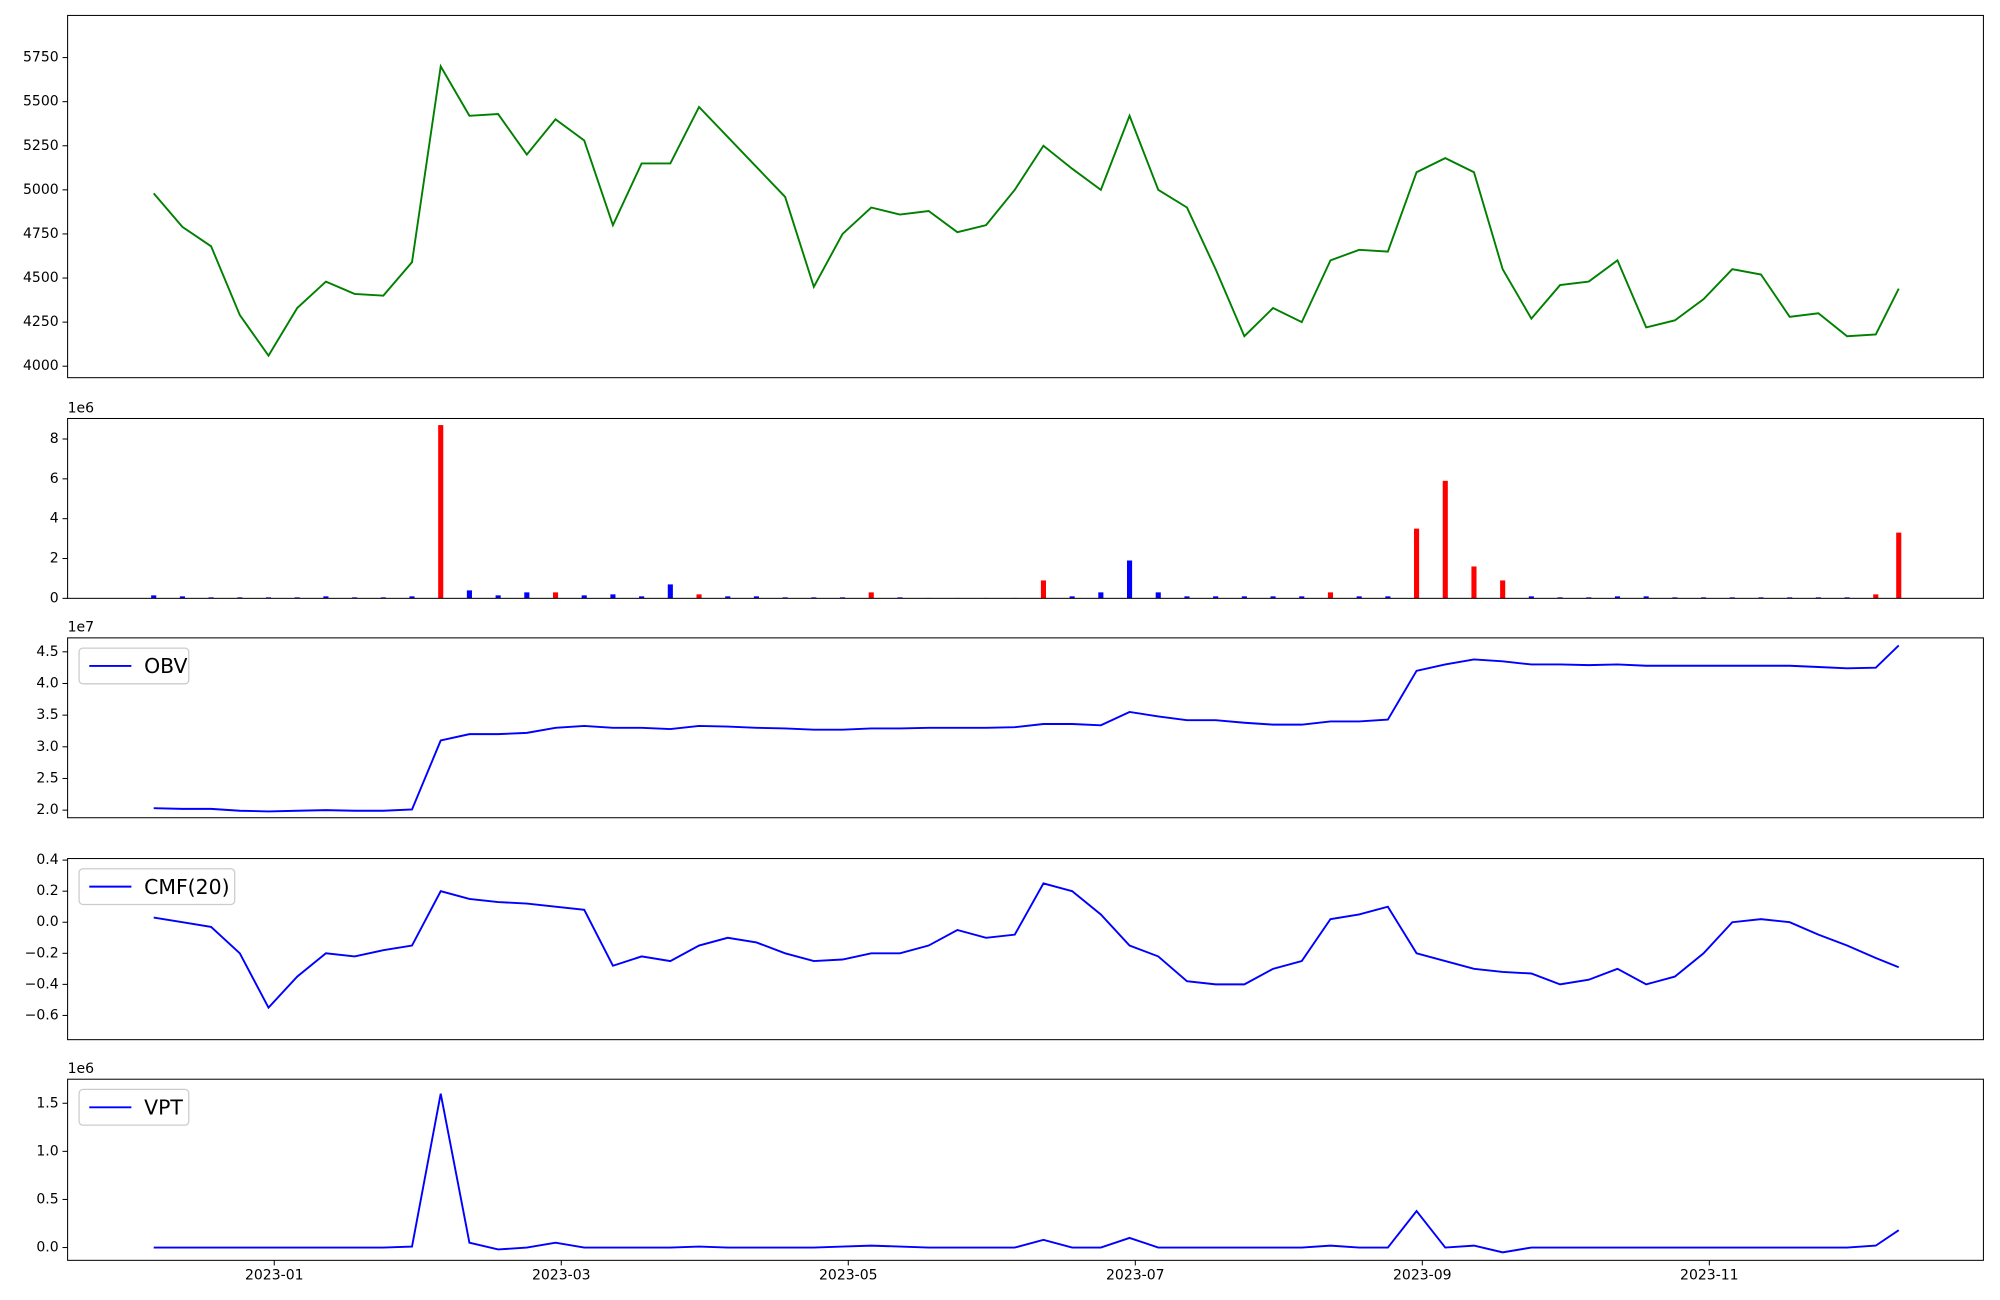 Image resolution: width=2000 pixels, height=1300 pixels. Describe the element at coordinates (47, 860) in the screenshot. I see `y-tick-label: 0.4` at that location.